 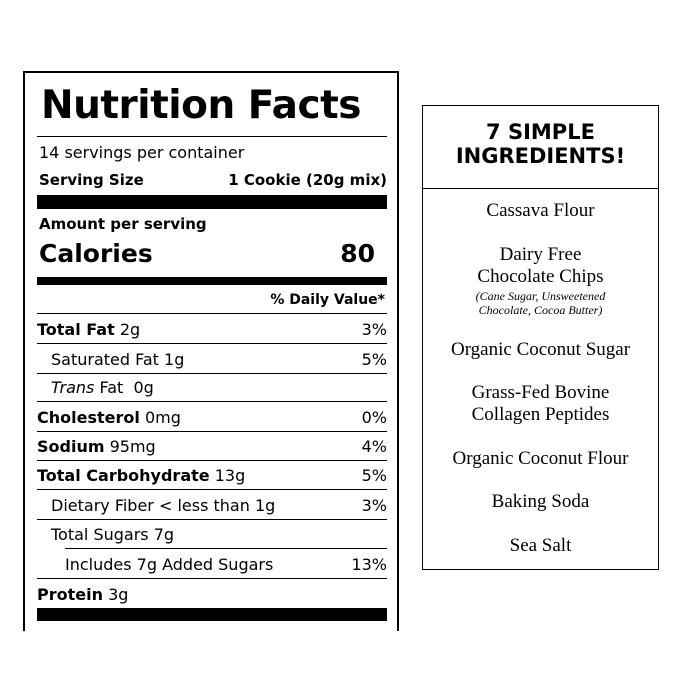 What do you see at coordinates (540, 296) in the screenshot?
I see `ingredient-note-line1: (Cane Sugar, Unsweetened` at bounding box center [540, 296].